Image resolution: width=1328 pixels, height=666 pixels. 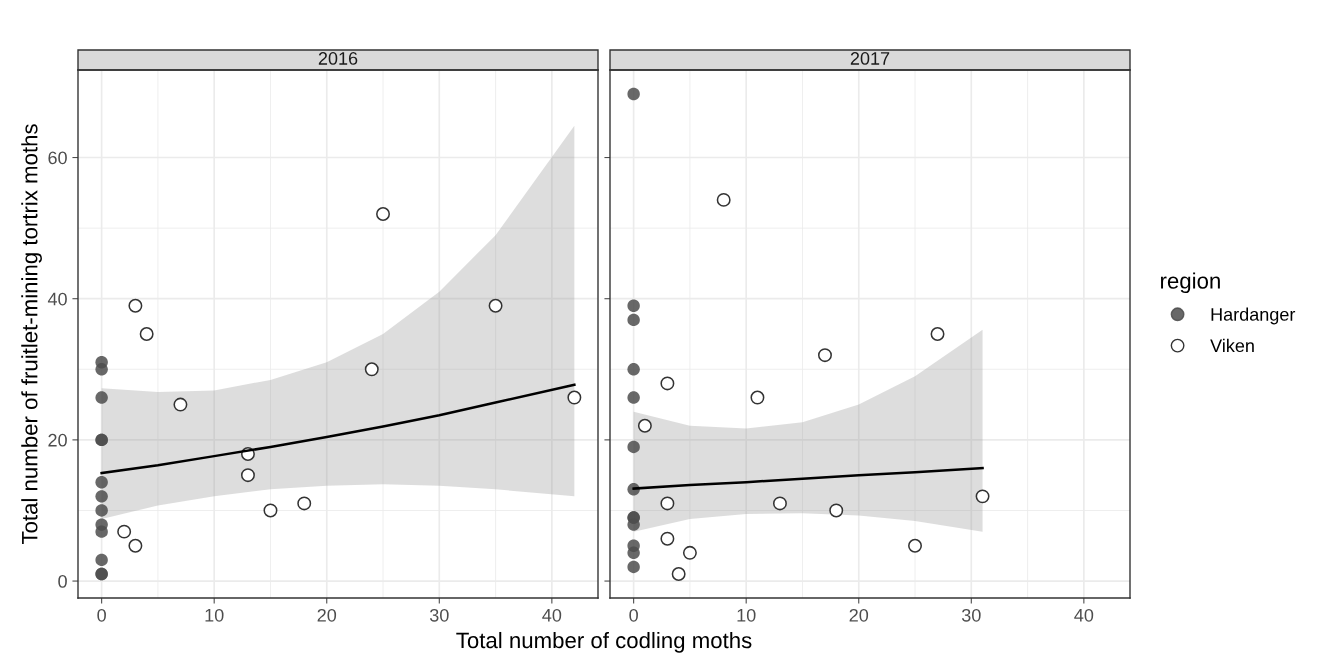 What do you see at coordinates (1232, 345) in the screenshot?
I see `legend-label: Viken` at bounding box center [1232, 345].